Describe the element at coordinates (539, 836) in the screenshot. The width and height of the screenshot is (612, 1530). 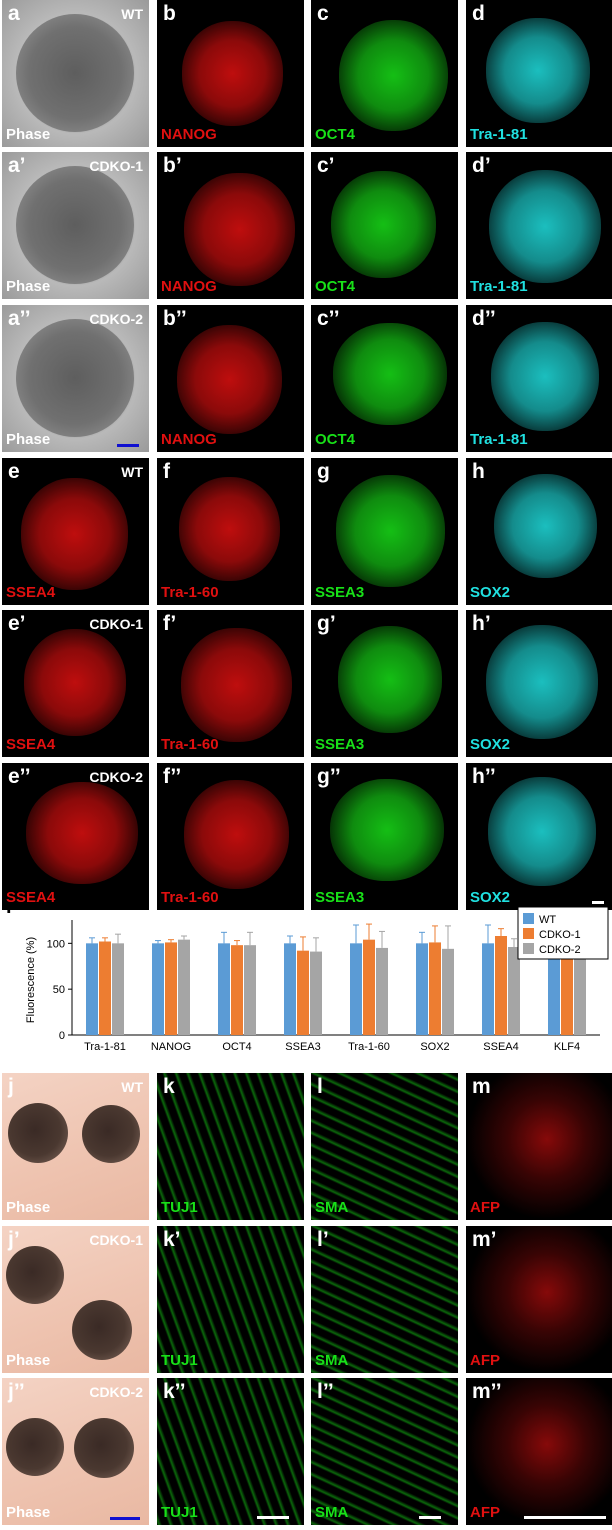
I see `panel-cyan: h’’ SOX2` at that location.